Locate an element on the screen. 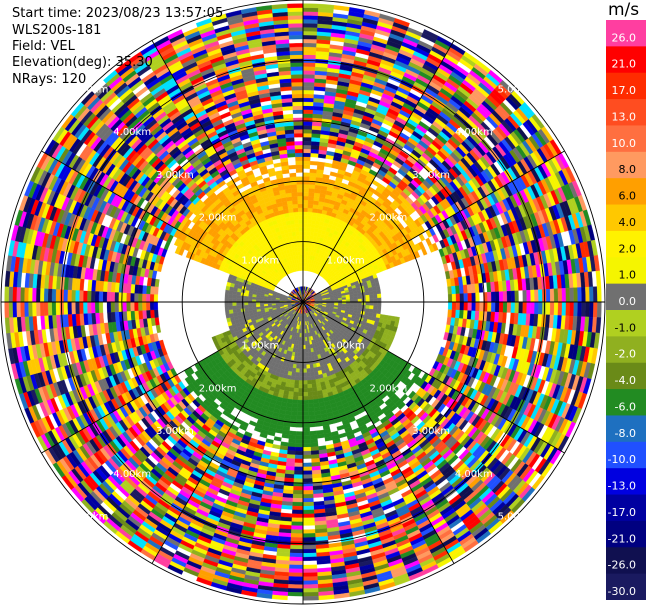 The width and height of the screenshot is (647, 607). colorbar-tick-label: 2.0 is located at coordinates (628, 248).